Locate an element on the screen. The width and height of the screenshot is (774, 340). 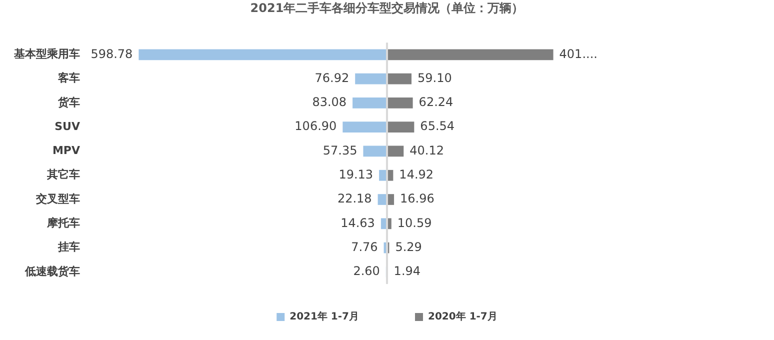
data-label: 22.18 is located at coordinates (354, 199).